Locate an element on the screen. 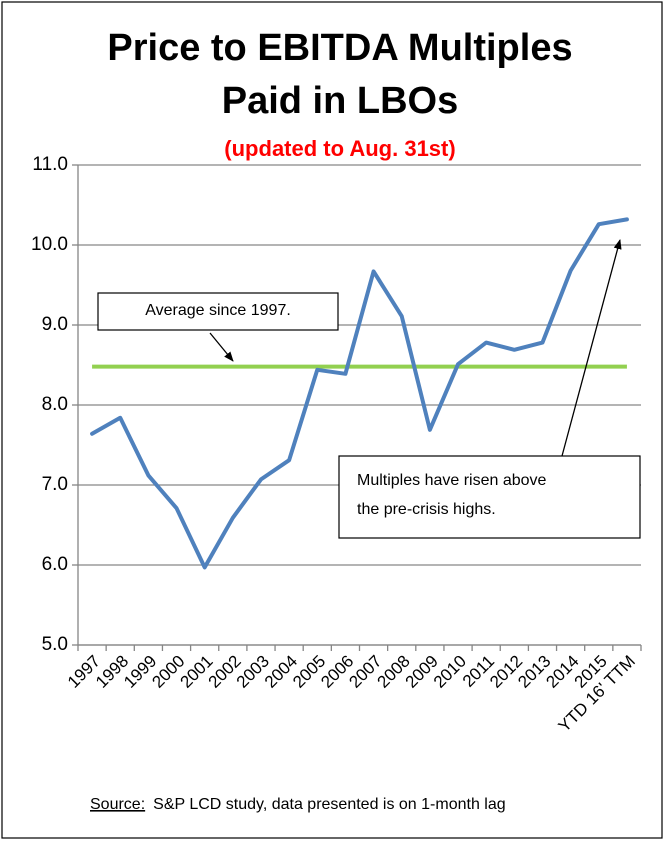  y-tick-label: 7.0 is located at coordinates (55, 484).